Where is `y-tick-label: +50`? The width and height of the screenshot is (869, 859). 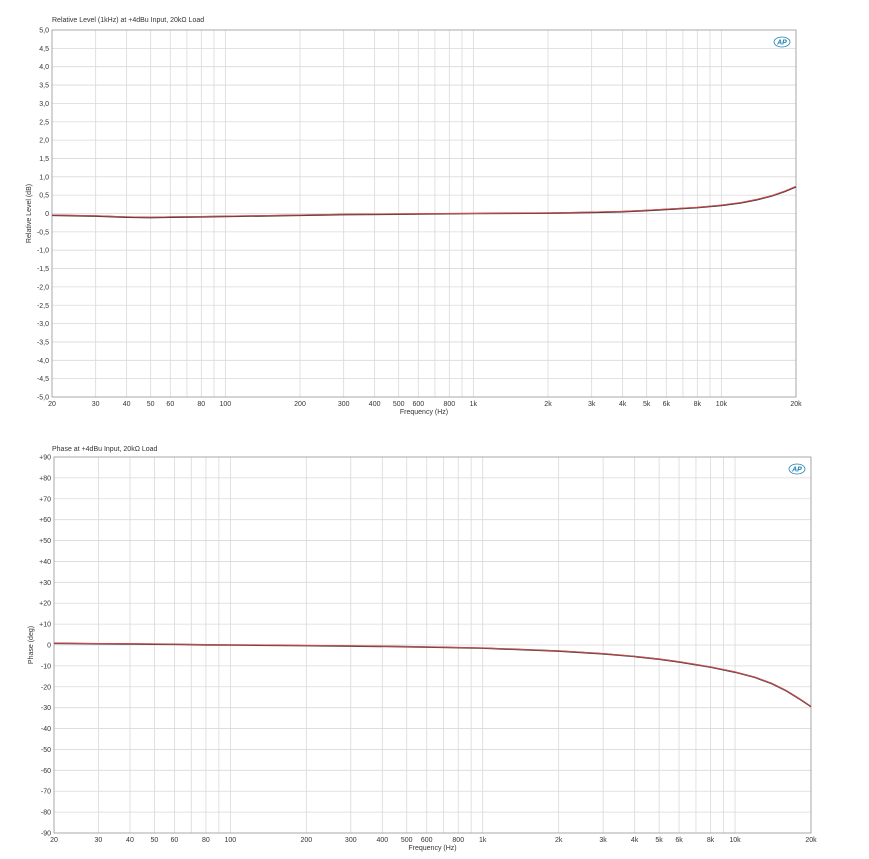
y-tick-label: +50 is located at coordinates (45, 541).